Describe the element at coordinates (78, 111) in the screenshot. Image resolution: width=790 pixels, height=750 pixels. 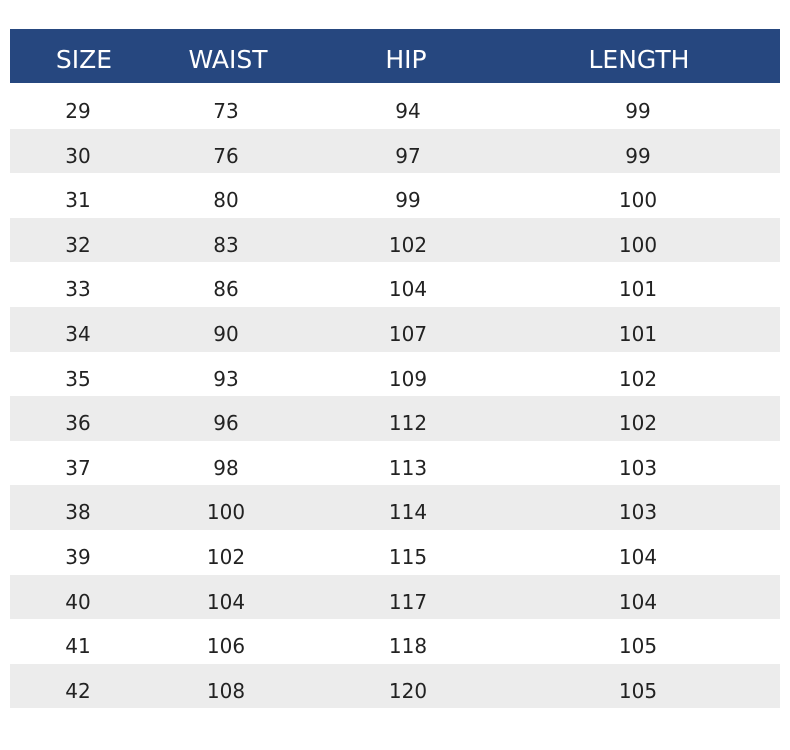
I see `cell-size: 29` at that location.